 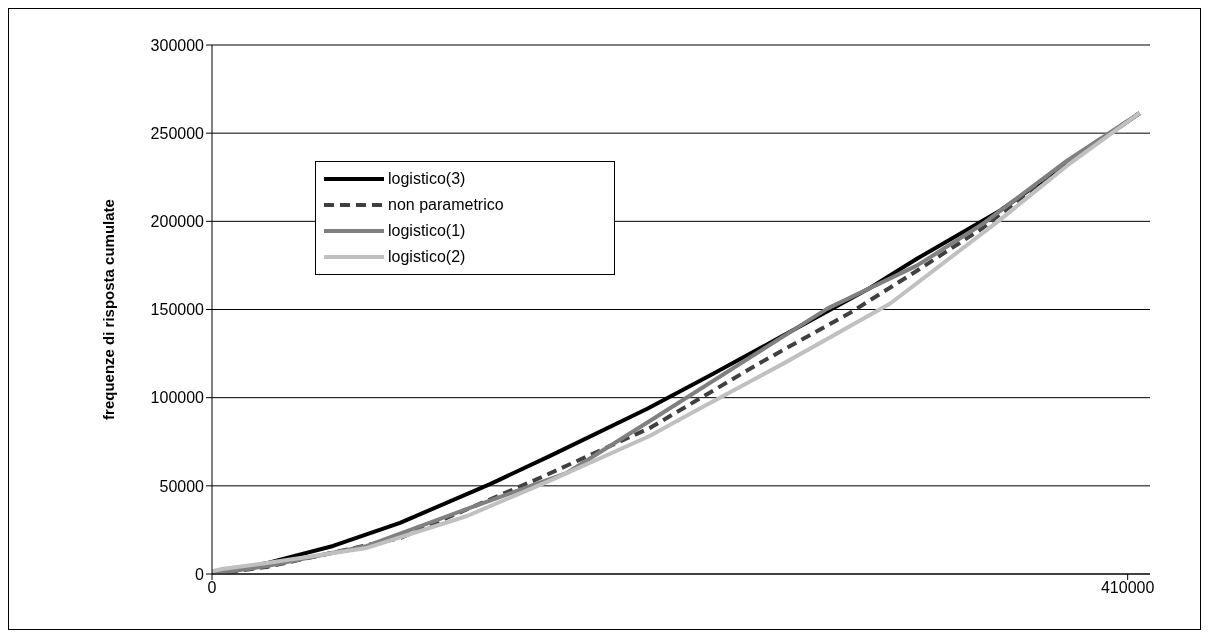 What do you see at coordinates (427, 231) in the screenshot?
I see `legend-label: logistico(1)` at bounding box center [427, 231].